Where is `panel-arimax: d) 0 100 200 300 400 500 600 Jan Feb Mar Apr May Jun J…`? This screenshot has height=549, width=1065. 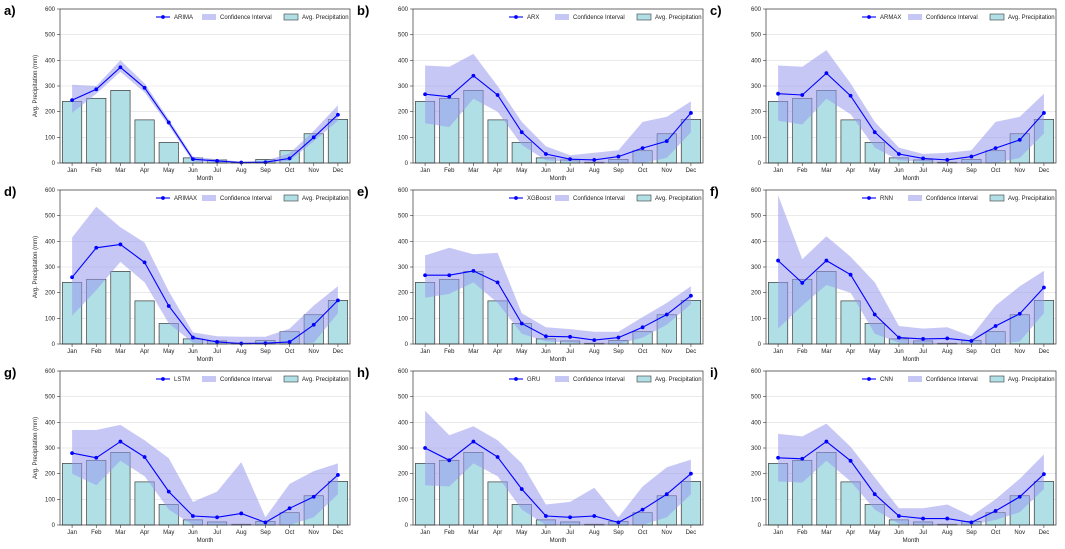
panel-arimax: d) 0 100 200 300 400 500 600 Jan Feb Mar Apr May Jun J… is located at coordinates (177, 273).